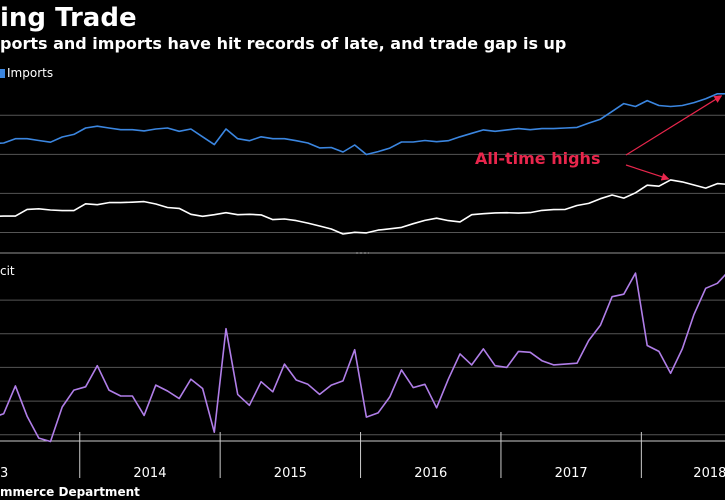  Describe the element at coordinates (7, 271) in the screenshot. I see `bottom-panel-label: cit` at that location.